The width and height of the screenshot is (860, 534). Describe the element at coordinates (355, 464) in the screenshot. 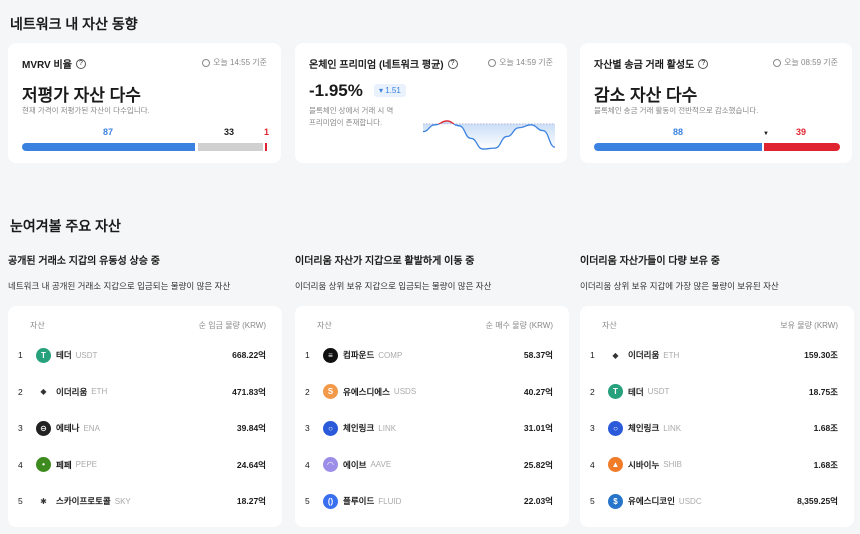

I see `asset-name: 에이브` at that location.